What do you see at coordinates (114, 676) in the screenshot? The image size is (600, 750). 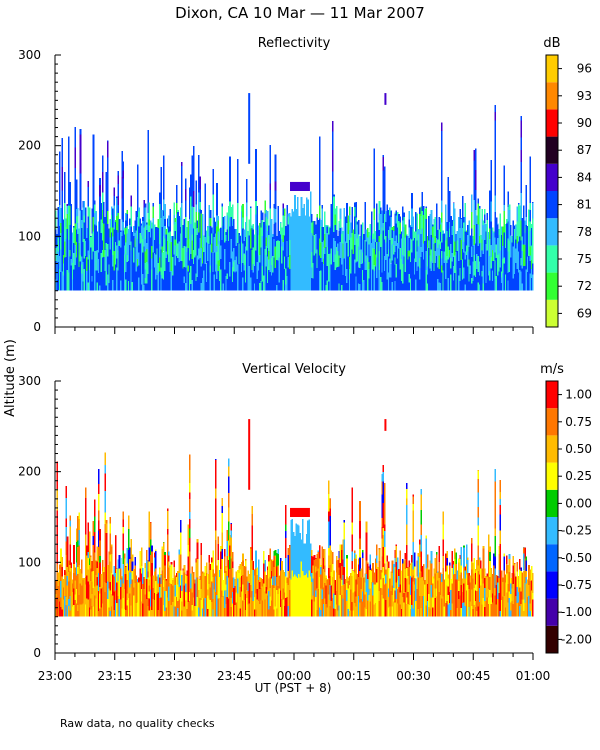 I see `x-tick-label: 23:15` at bounding box center [114, 676].